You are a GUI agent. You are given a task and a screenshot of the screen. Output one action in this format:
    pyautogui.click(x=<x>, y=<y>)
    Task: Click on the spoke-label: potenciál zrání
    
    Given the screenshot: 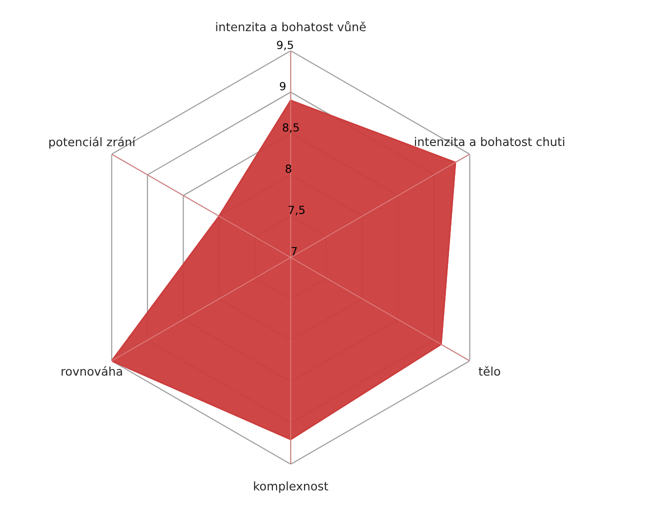 What is the action you would take?
    pyautogui.click(x=92, y=142)
    